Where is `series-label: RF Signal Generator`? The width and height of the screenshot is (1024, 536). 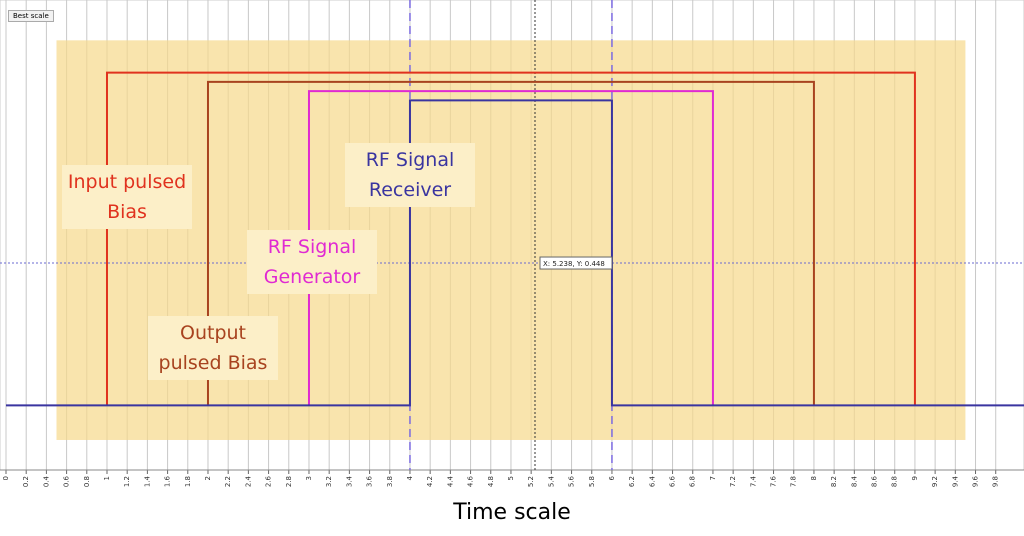
series-label: RF Signal Generator is located at coordinates (312, 262).